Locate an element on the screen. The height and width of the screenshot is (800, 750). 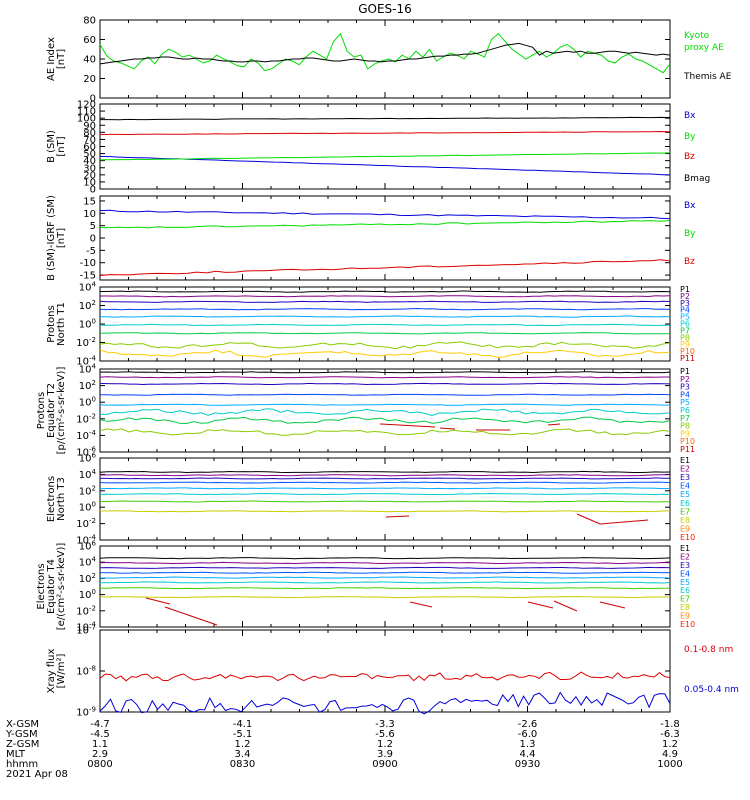
legend-entry: E4 is located at coordinates (685, 486).